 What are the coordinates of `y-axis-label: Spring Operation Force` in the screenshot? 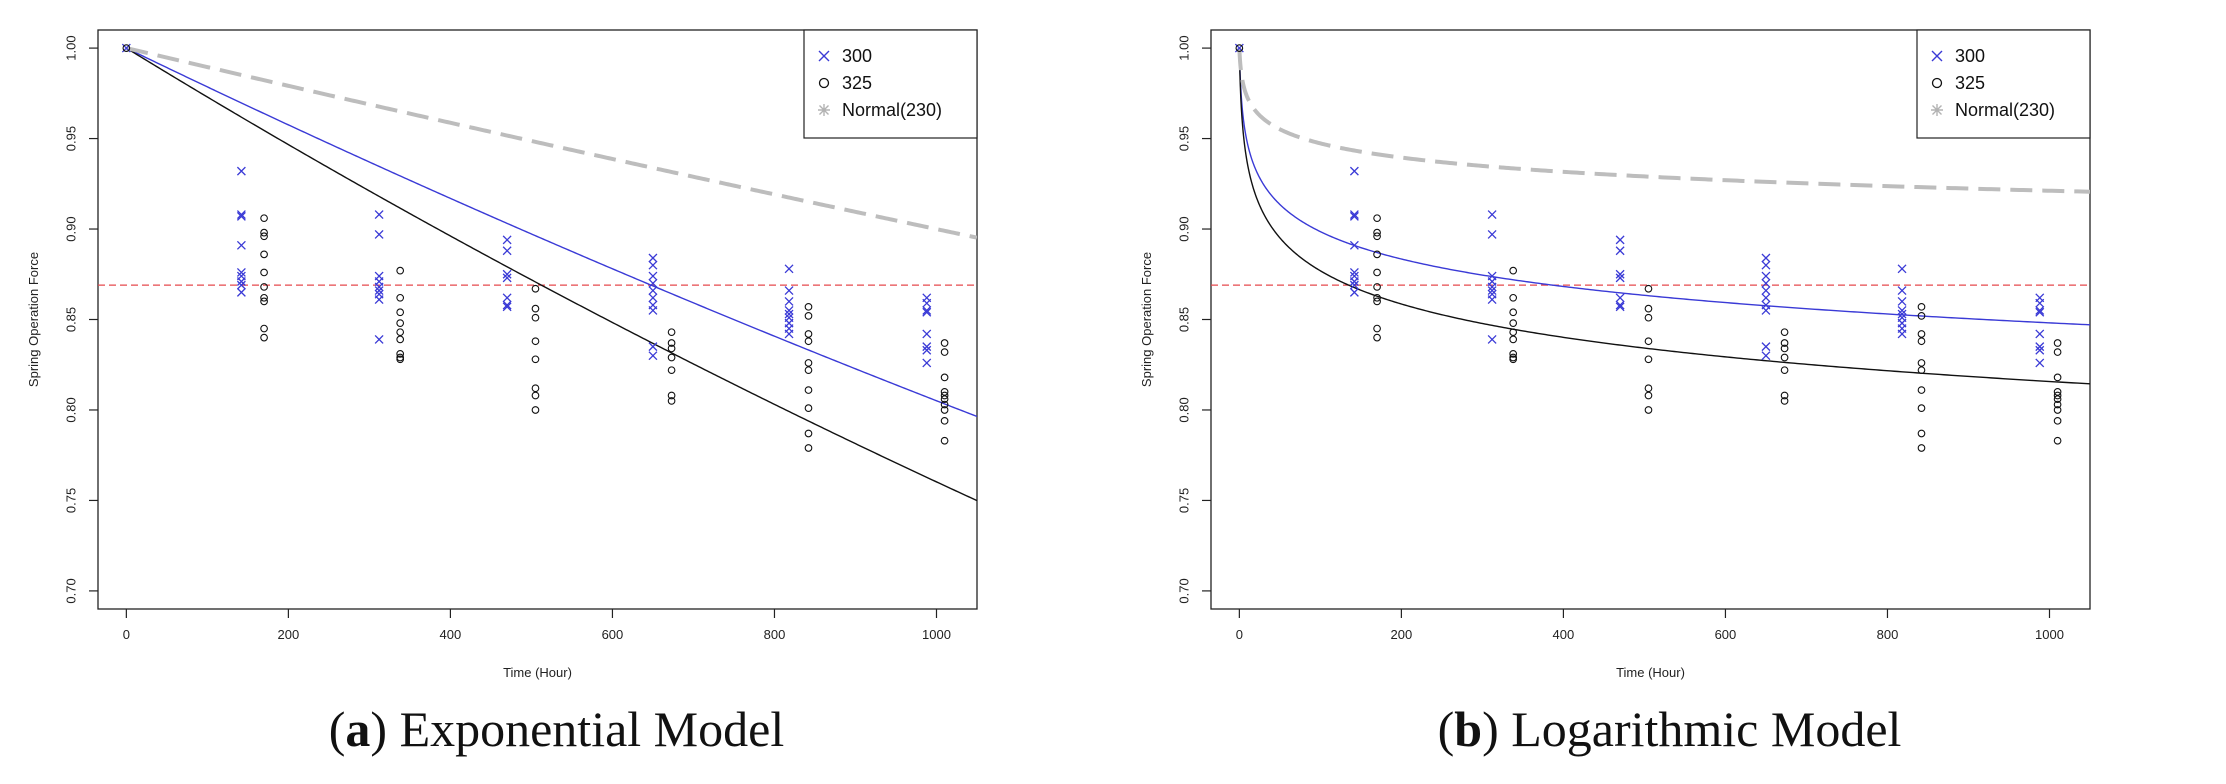 It's located at (33, 319).